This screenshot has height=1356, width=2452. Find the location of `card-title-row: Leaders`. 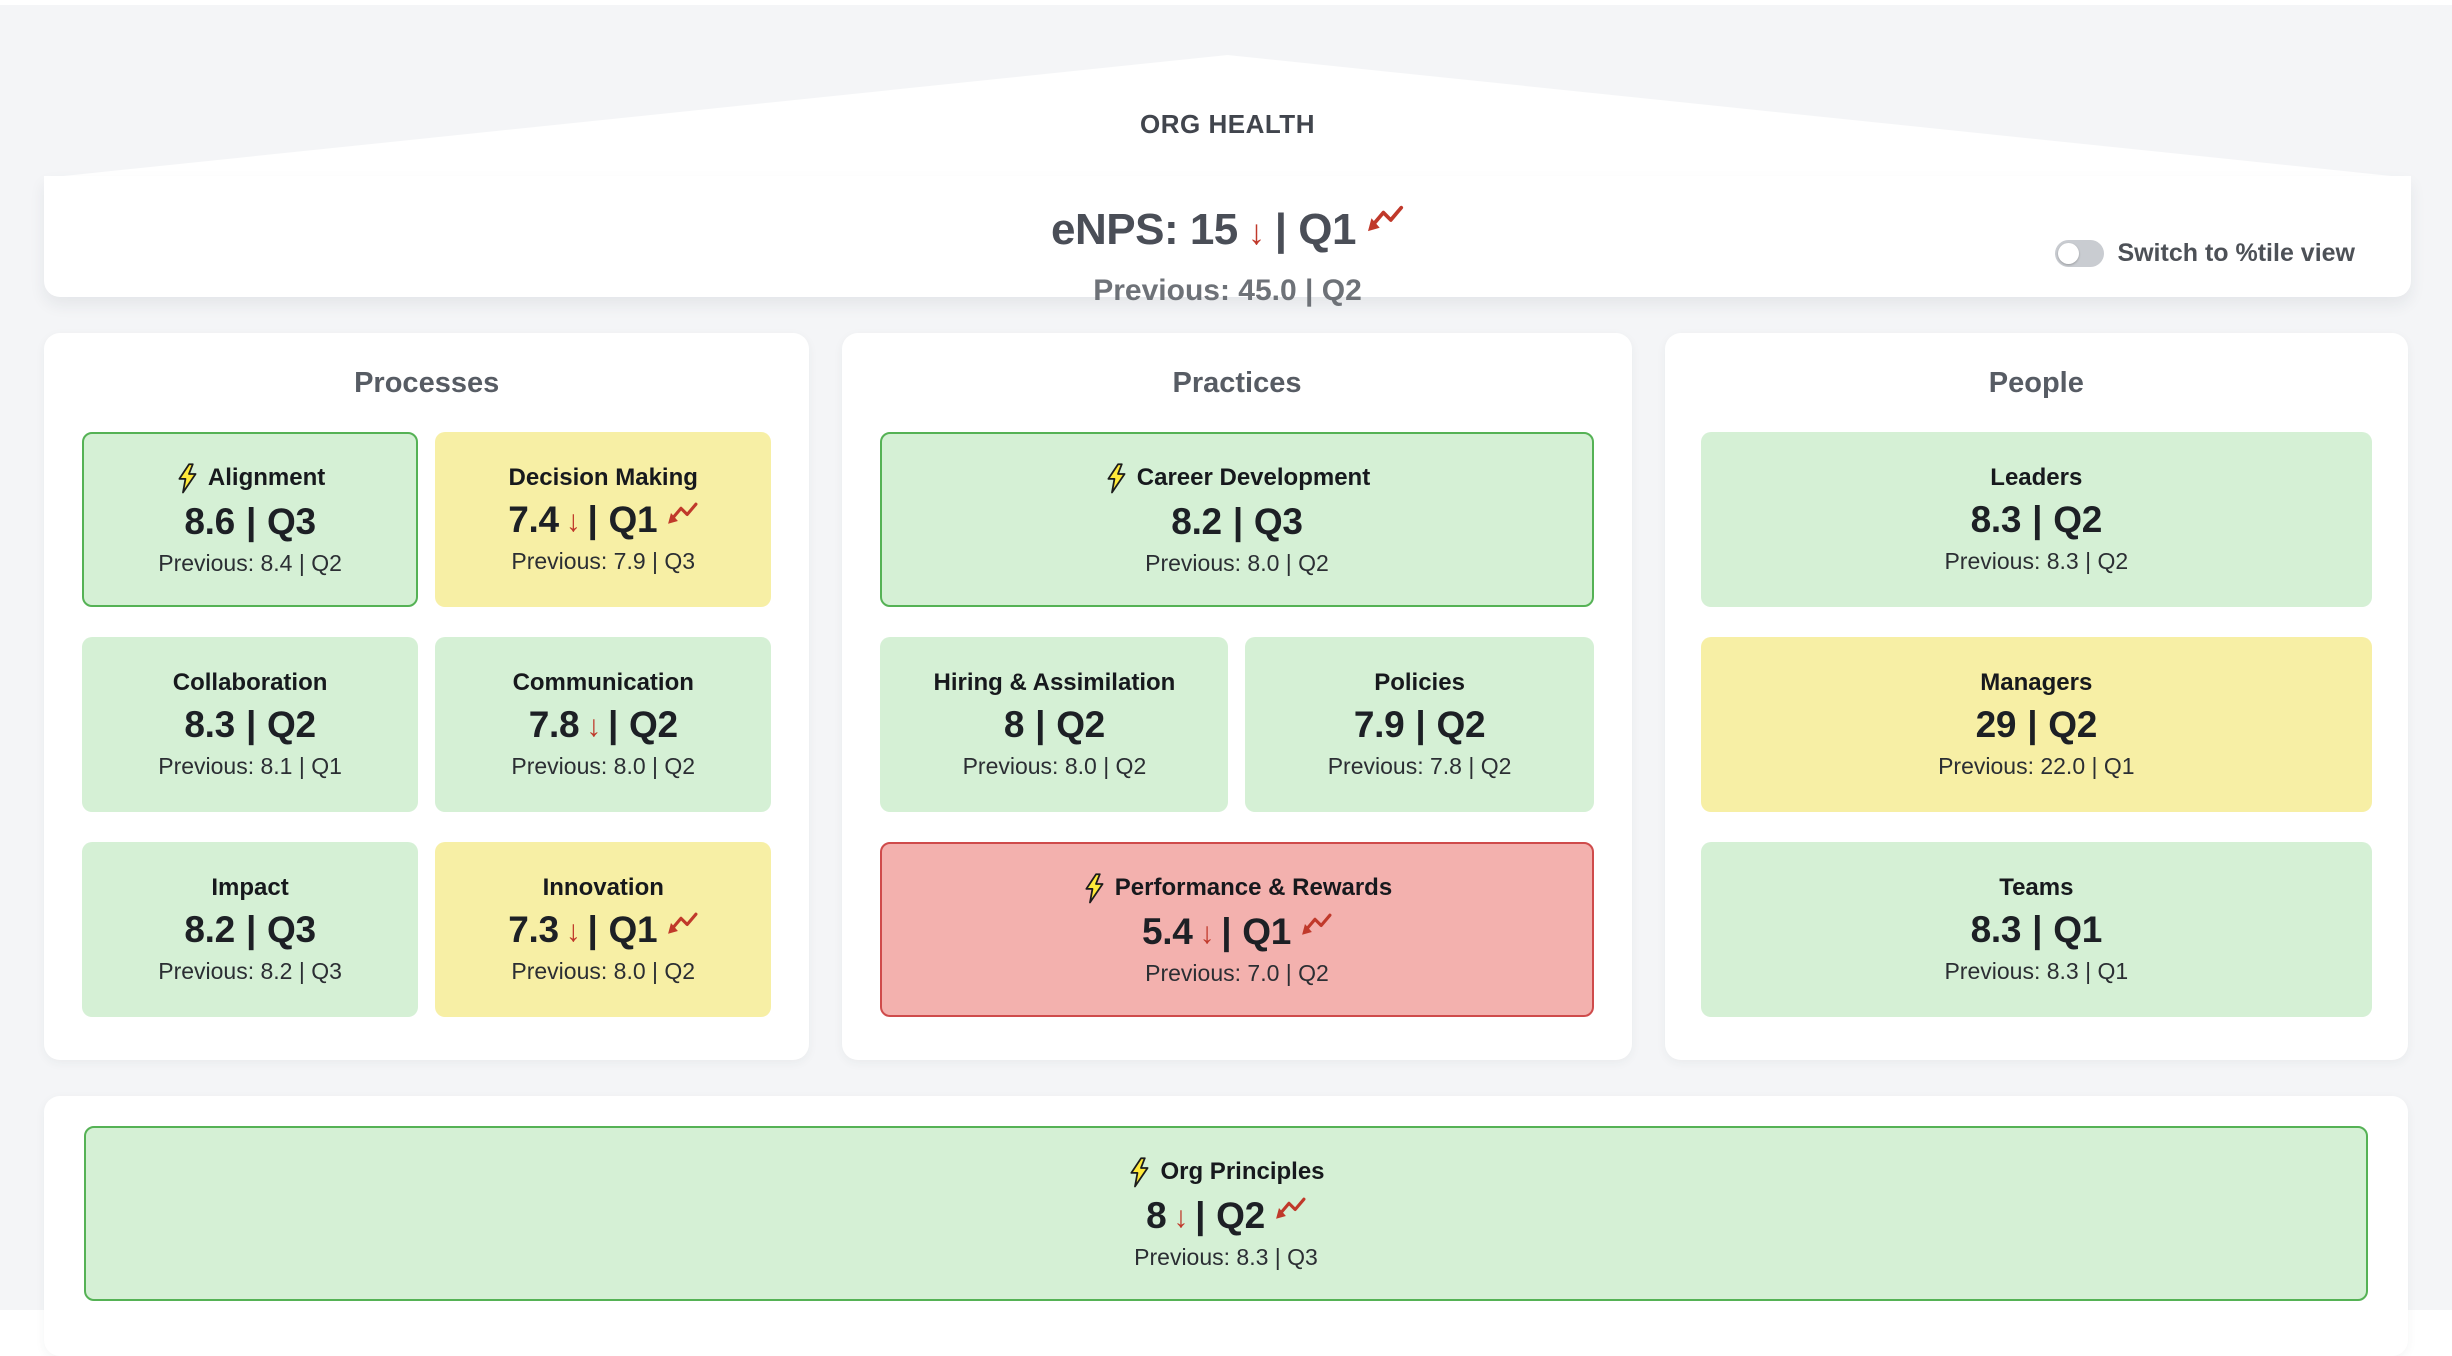

card-title-row: Leaders is located at coordinates (2036, 478).